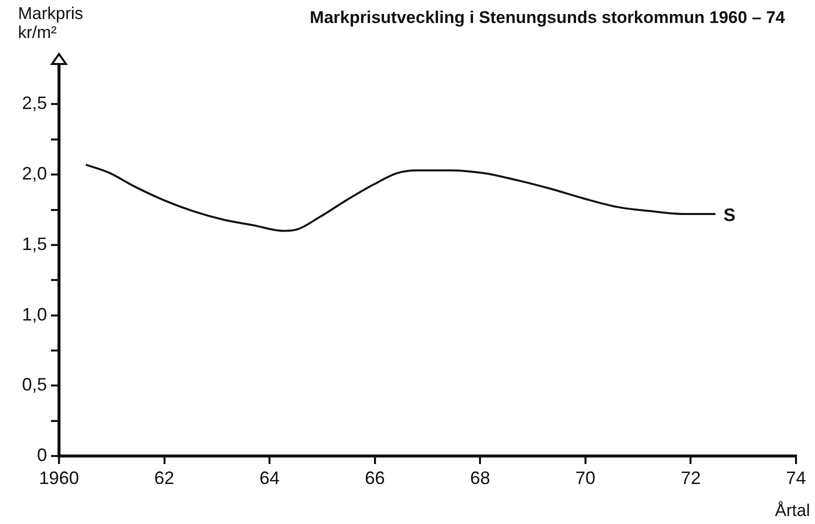 The image size is (815, 524). What do you see at coordinates (690, 478) in the screenshot?
I see `x-tick-label: 72` at bounding box center [690, 478].